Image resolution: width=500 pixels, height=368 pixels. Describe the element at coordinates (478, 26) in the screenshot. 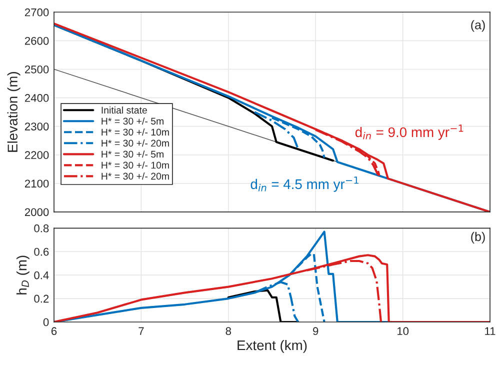

I see `annotation: (a)` at that location.